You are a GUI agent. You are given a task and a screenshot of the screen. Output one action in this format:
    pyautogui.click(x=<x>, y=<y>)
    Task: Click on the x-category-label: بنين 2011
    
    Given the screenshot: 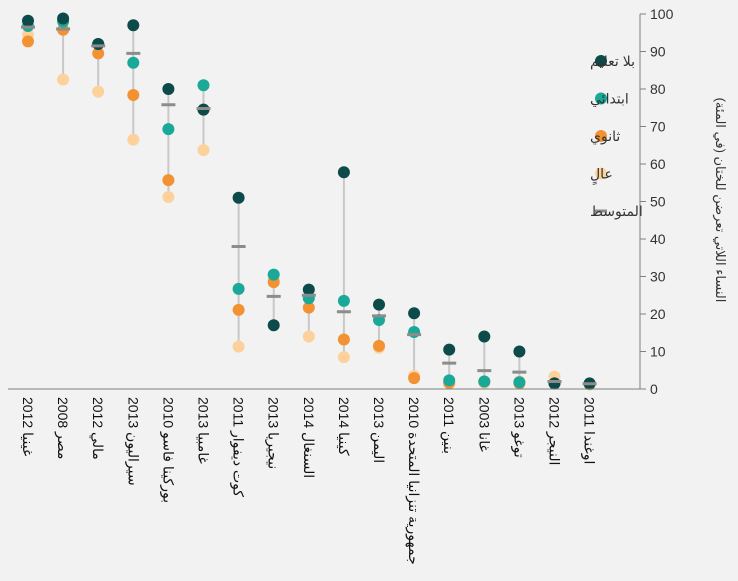 What is the action you would take?
    pyautogui.click(x=448, y=425)
    